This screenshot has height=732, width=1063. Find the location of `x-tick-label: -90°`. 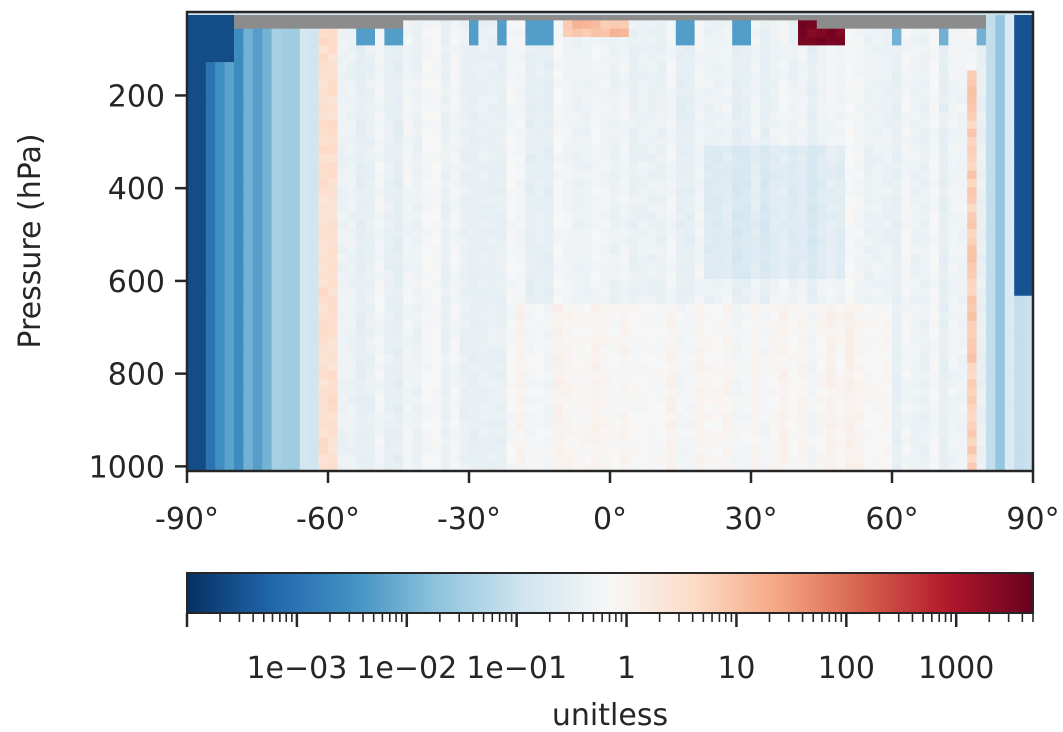

x-tick-label: -90° is located at coordinates (187, 519).